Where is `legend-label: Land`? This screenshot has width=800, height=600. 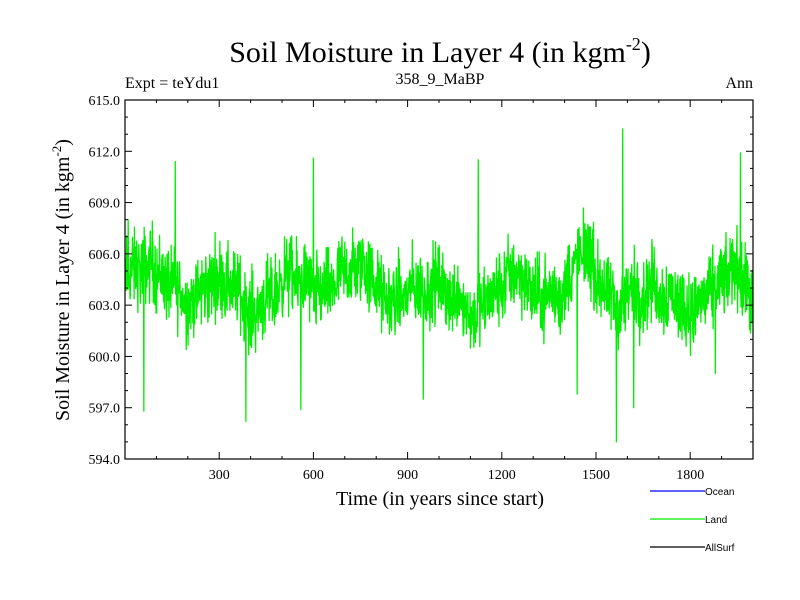
legend-label: Land is located at coordinates (716, 520).